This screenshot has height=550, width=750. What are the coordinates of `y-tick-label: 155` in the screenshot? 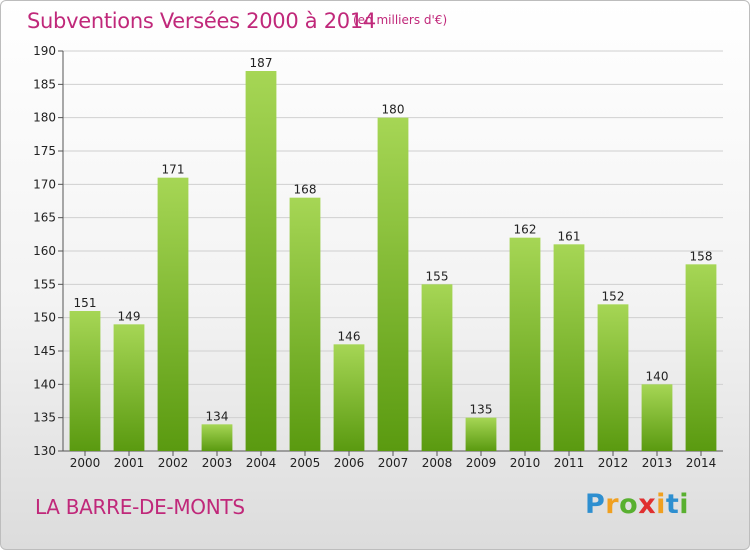 It's located at (44, 284).